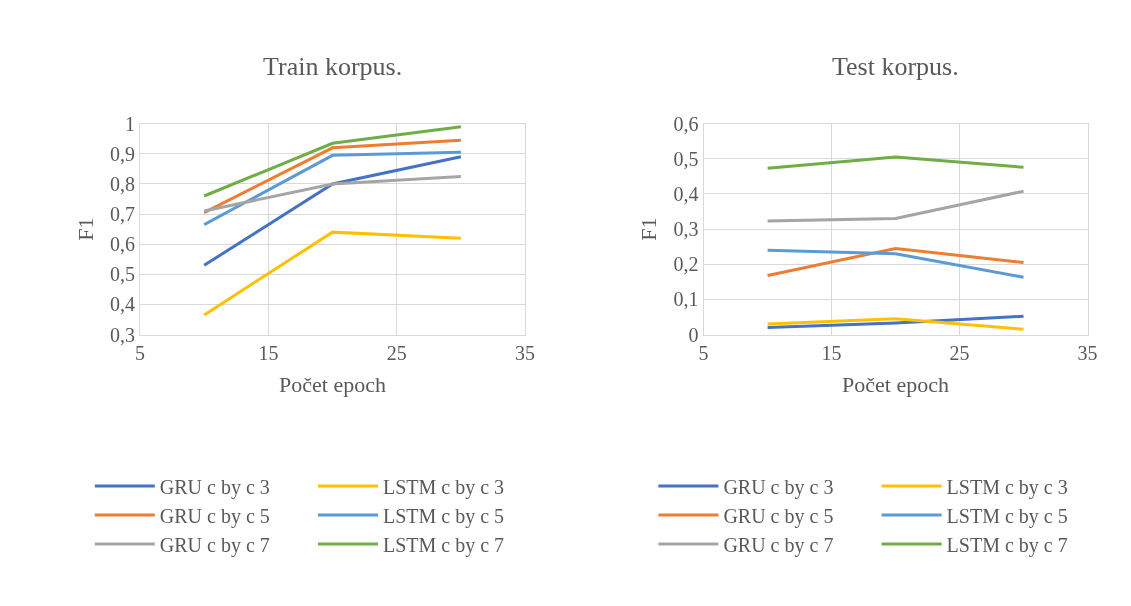  I want to click on y-tick-label: 0, so click(693, 334).